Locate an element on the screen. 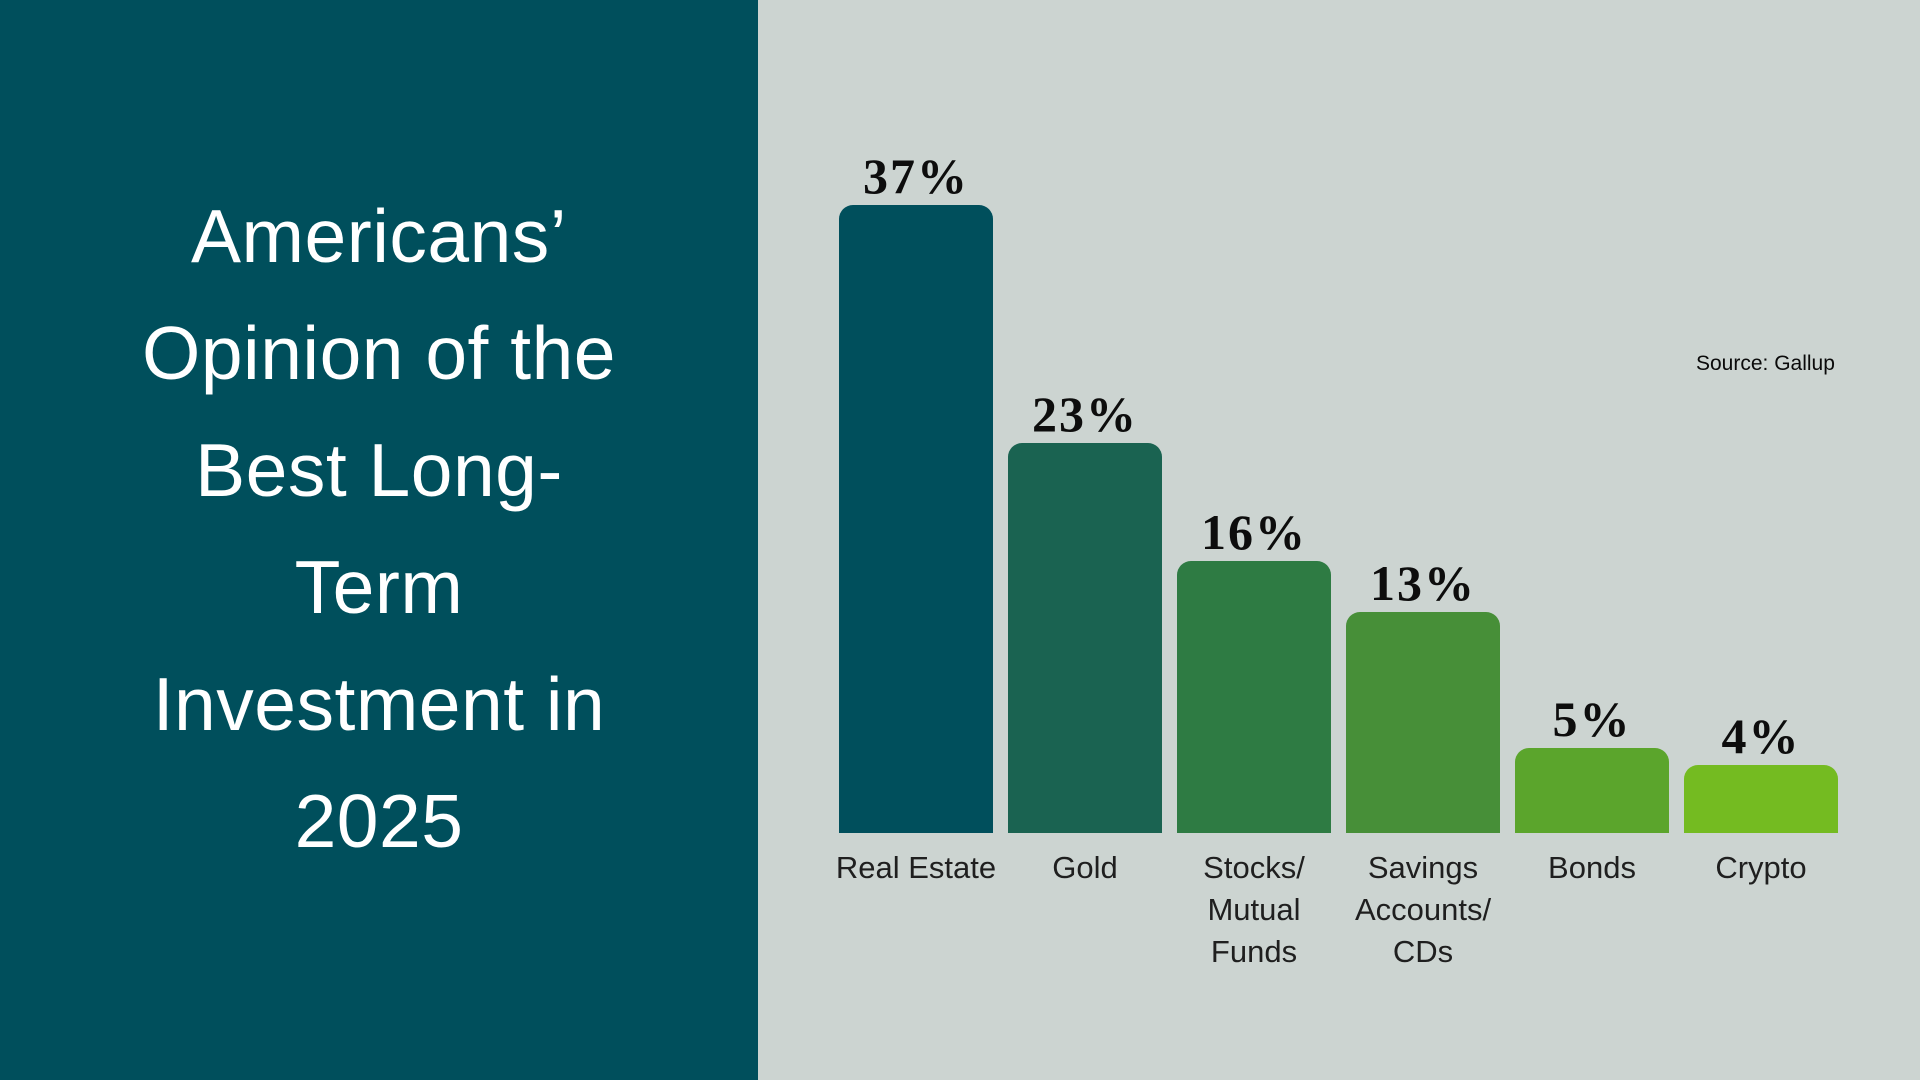 The width and height of the screenshot is (1920, 1080). page-title-line: 2025 is located at coordinates (379, 821).